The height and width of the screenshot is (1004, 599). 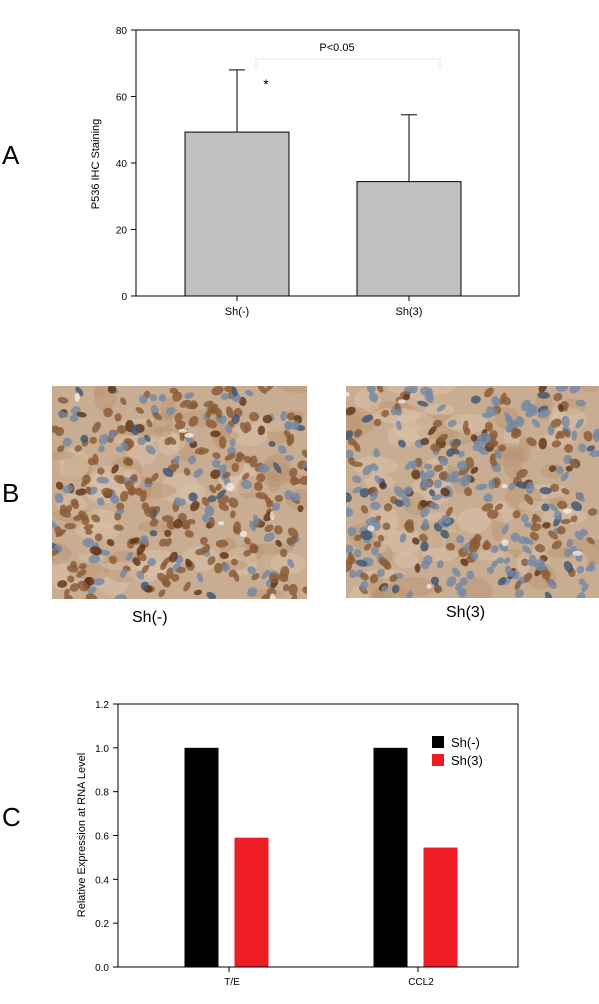 I want to click on chart-a-x-tick-label: Sh(-), so click(x=237, y=312).